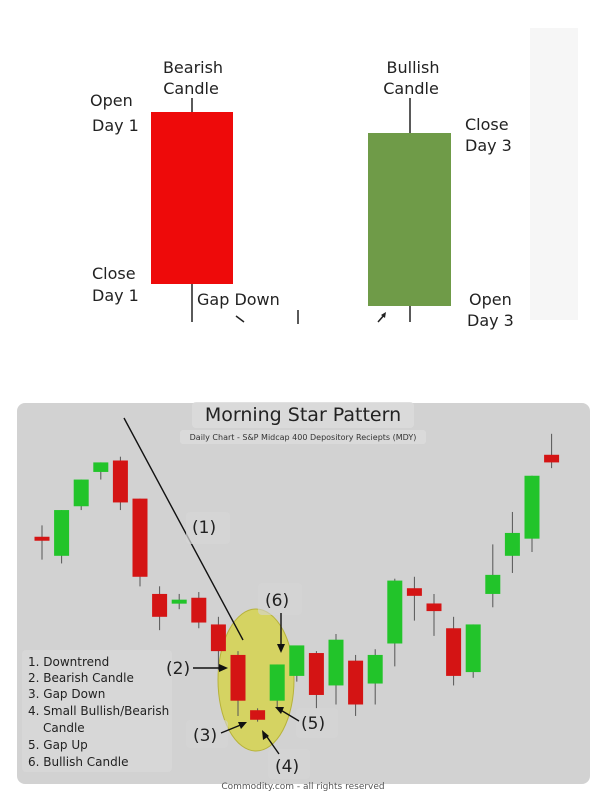 Image resolution: width=606 pixels, height=800 pixels. Describe the element at coordinates (232, 728) in the screenshot. I see `annotation-3-arrow` at that location.